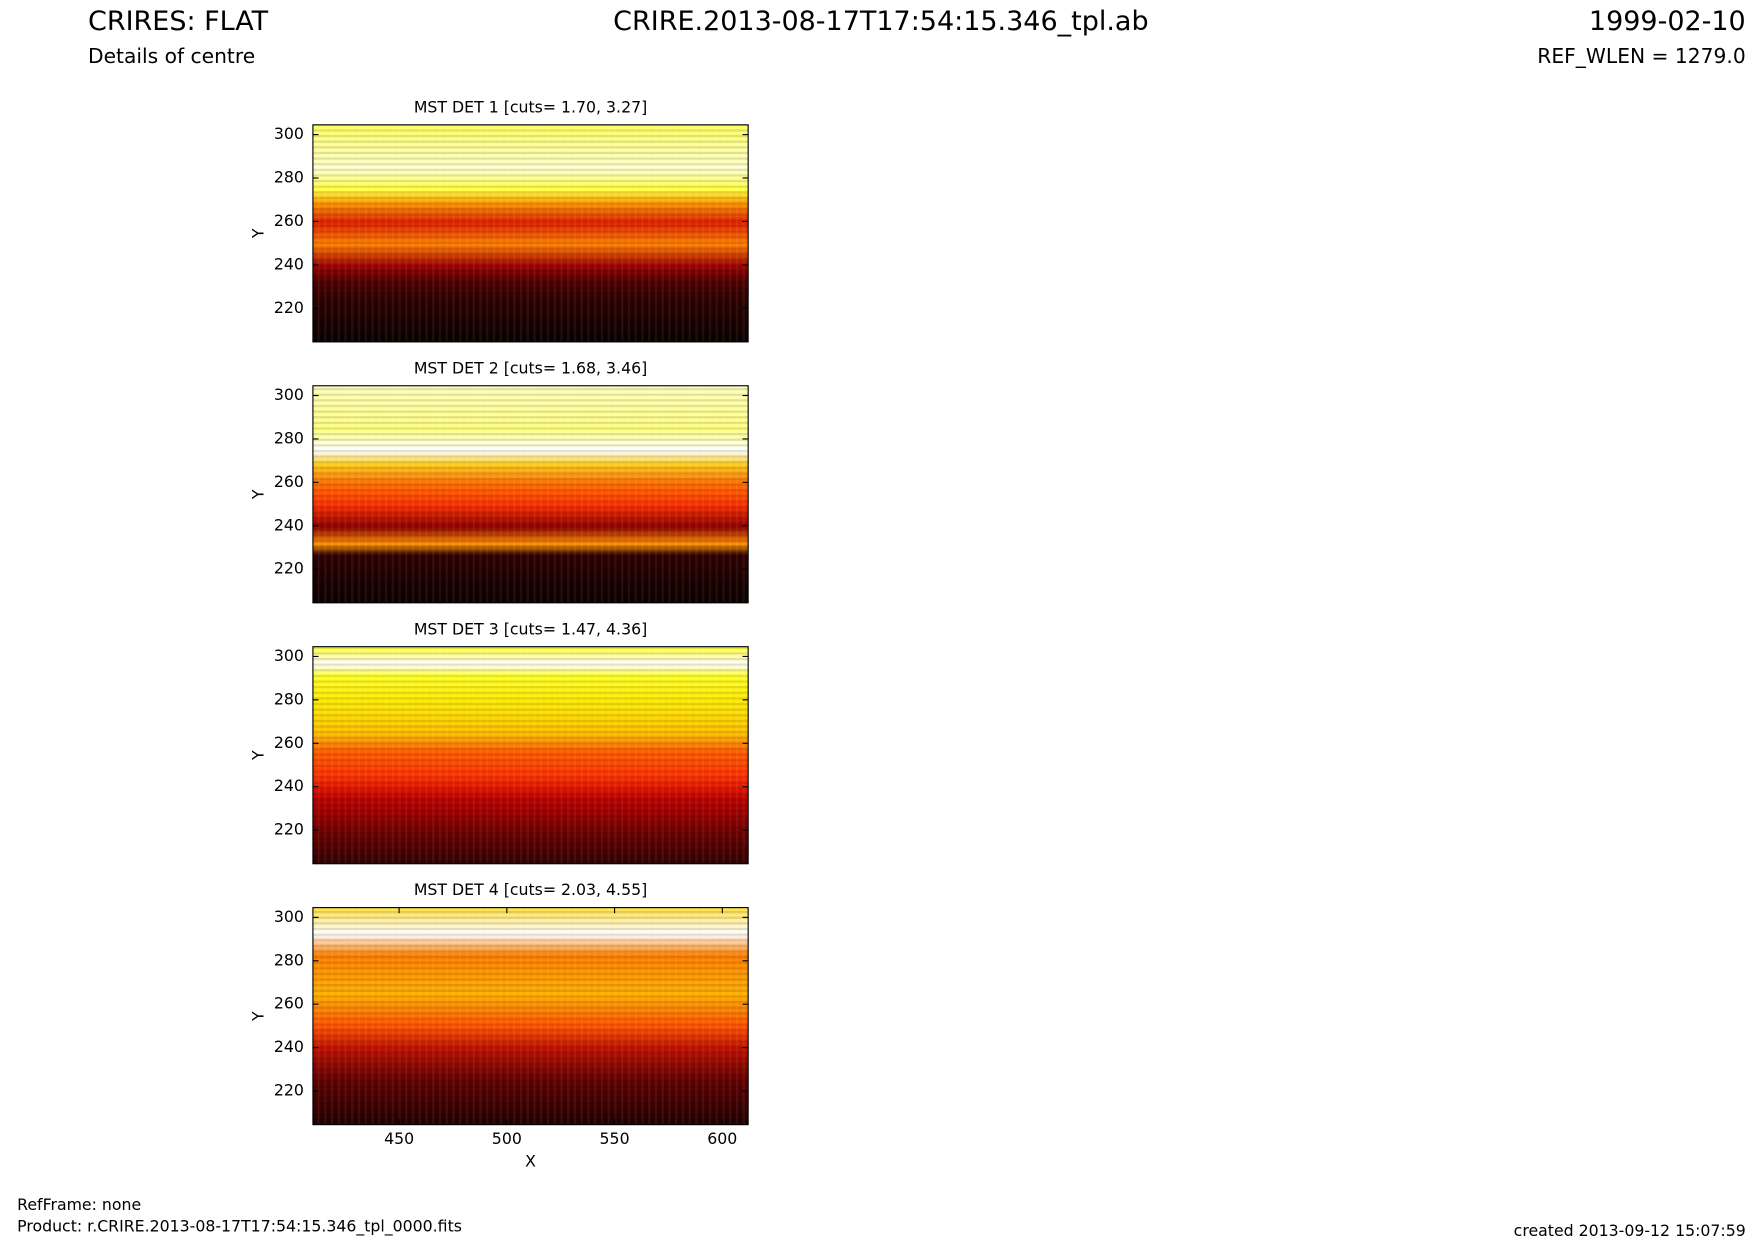  Describe the element at coordinates (530, 106) in the screenshot. I see `panel-title: MST DET 1 [cuts= 1.70, 3.27]` at that location.